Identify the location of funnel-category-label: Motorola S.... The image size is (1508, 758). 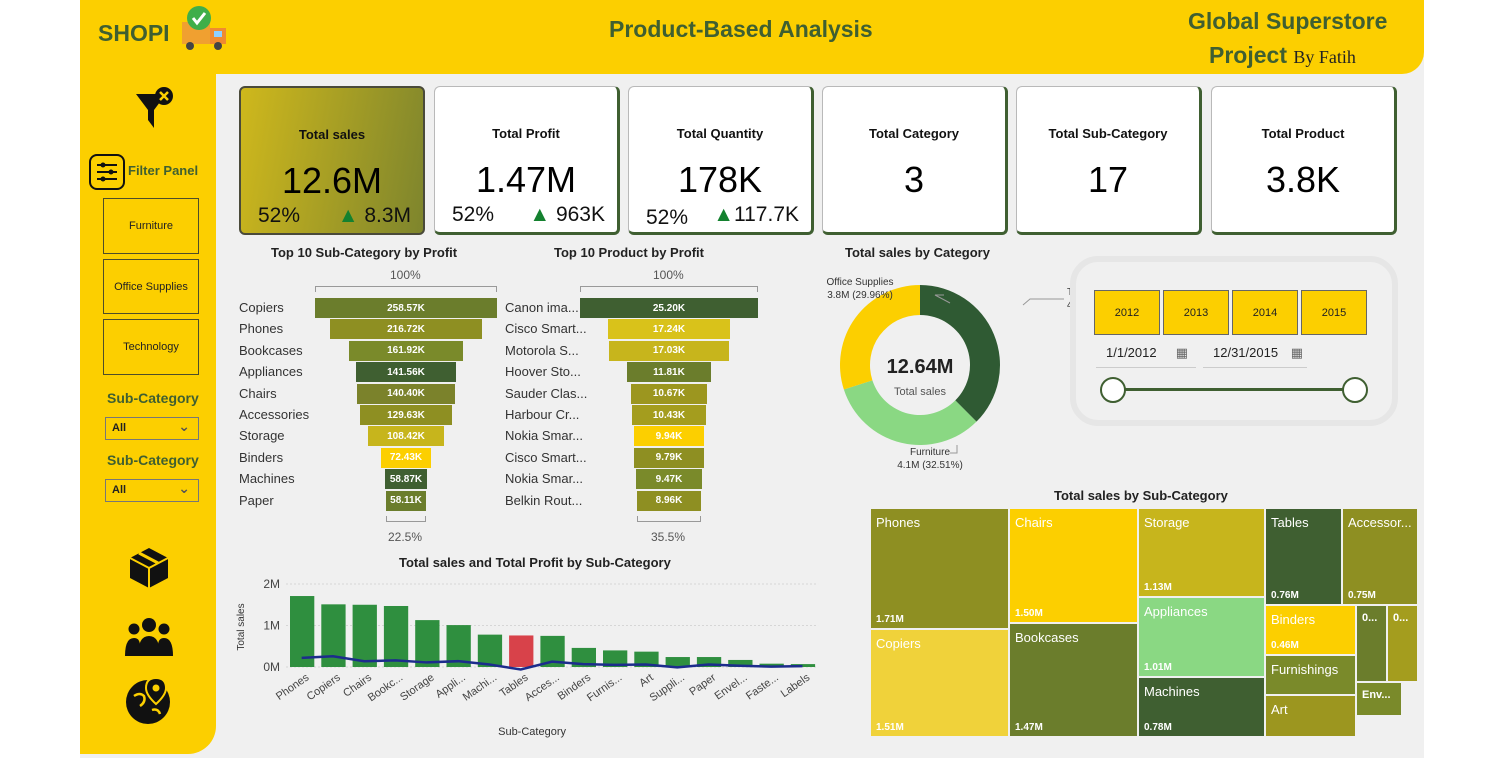
(542, 350).